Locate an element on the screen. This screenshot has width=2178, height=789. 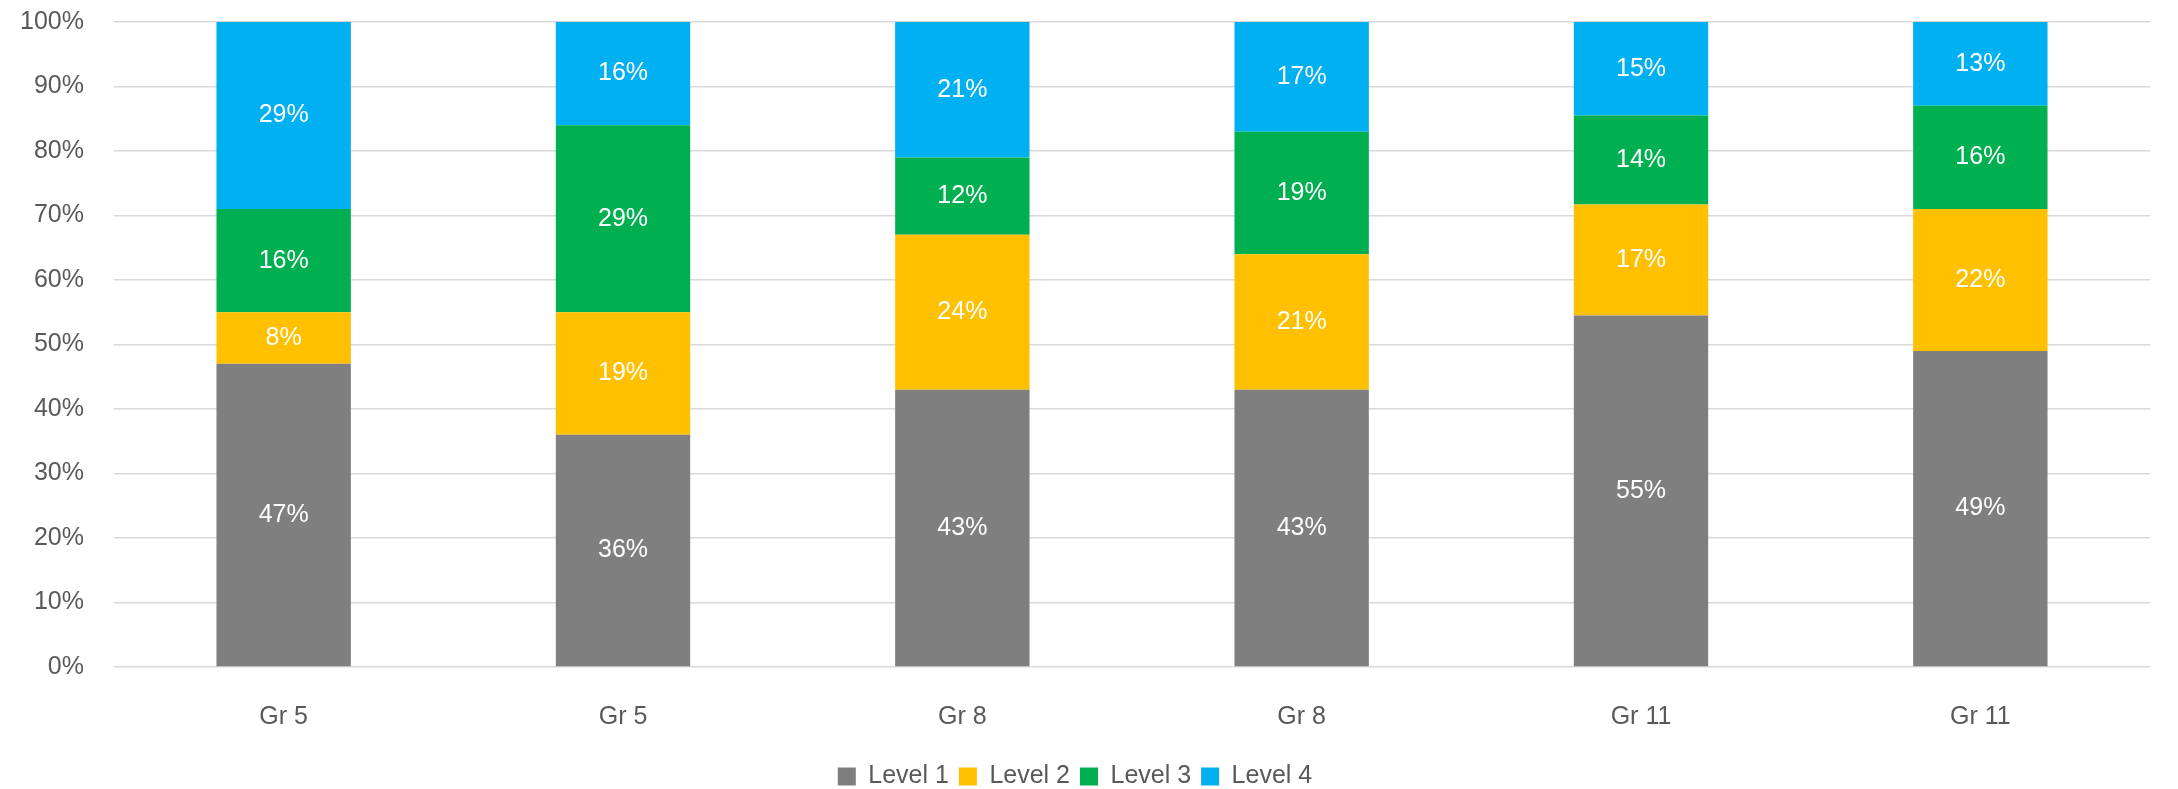
data-label: 12% is located at coordinates (962, 194).